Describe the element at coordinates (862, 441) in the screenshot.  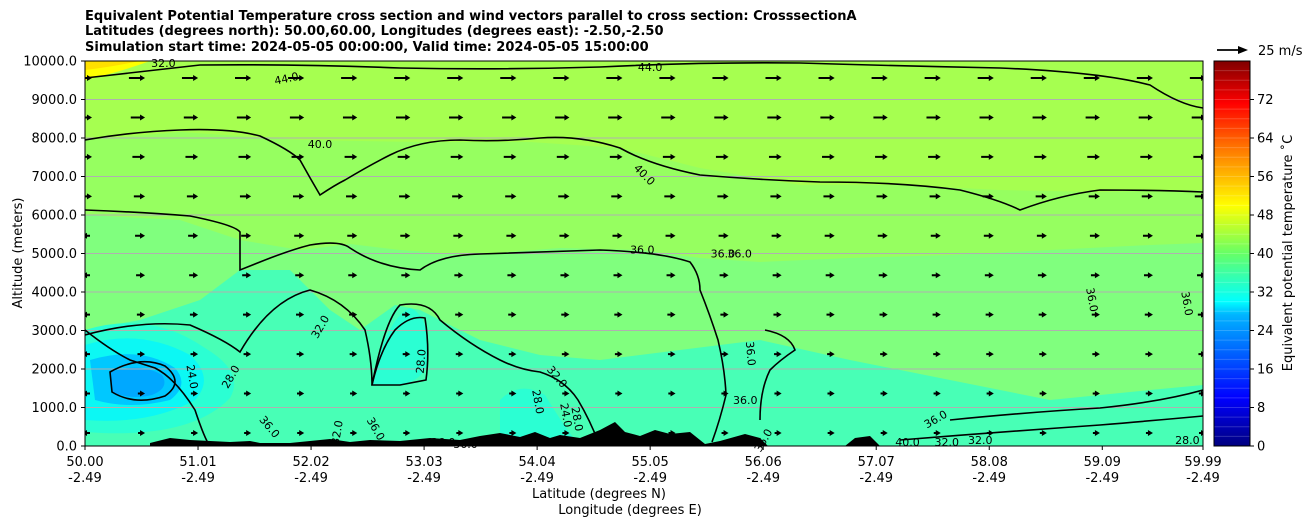
I see `terrain-silhouette-east` at that location.